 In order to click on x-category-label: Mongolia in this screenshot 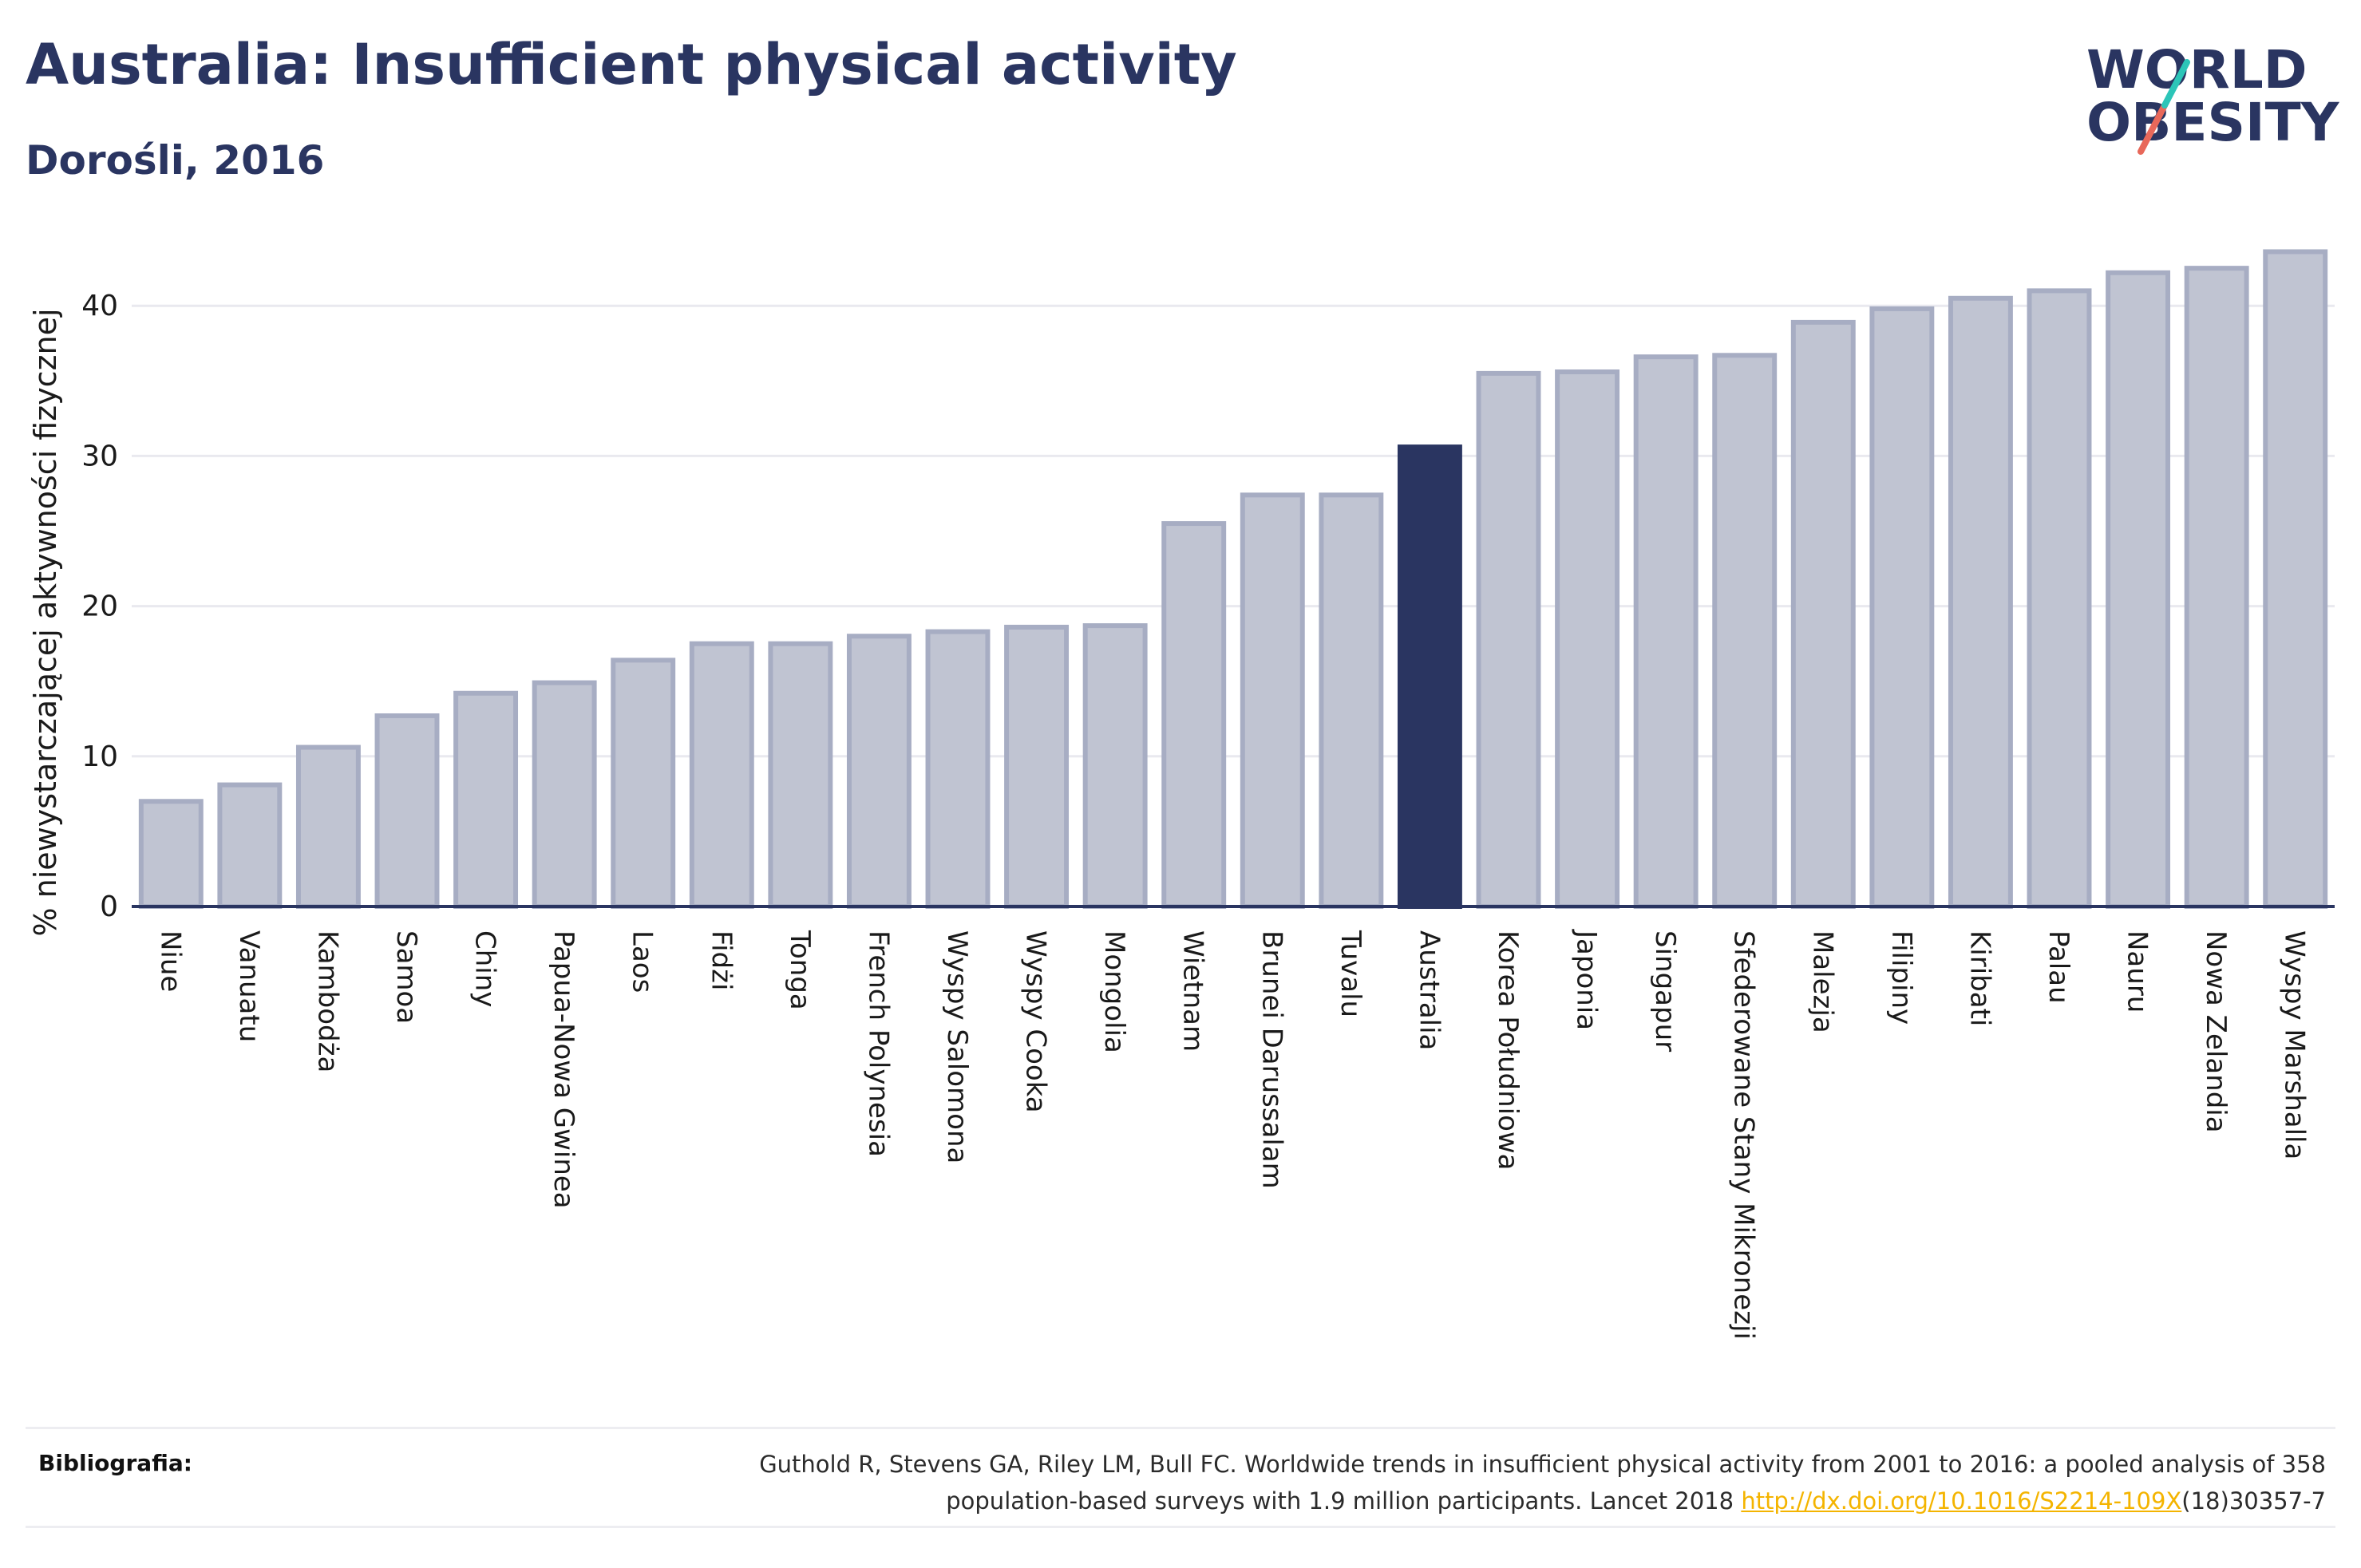, I will do `click(1114, 991)`.